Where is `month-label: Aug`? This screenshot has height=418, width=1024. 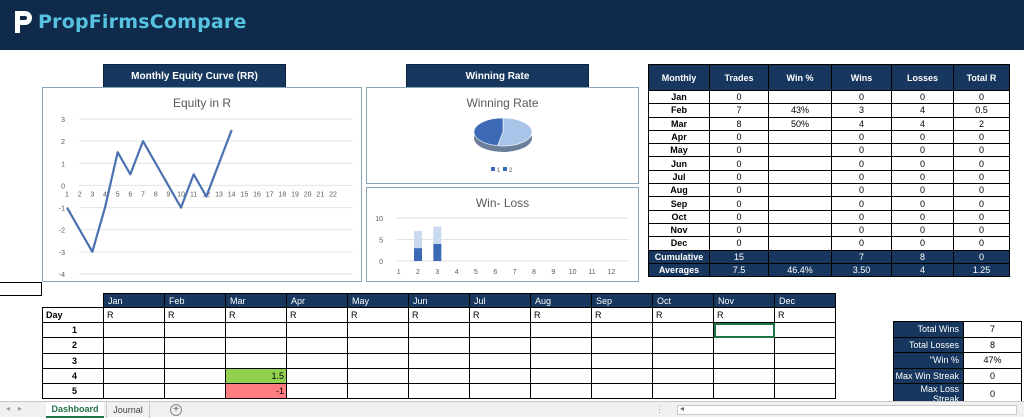
month-label: Aug is located at coordinates (679, 190).